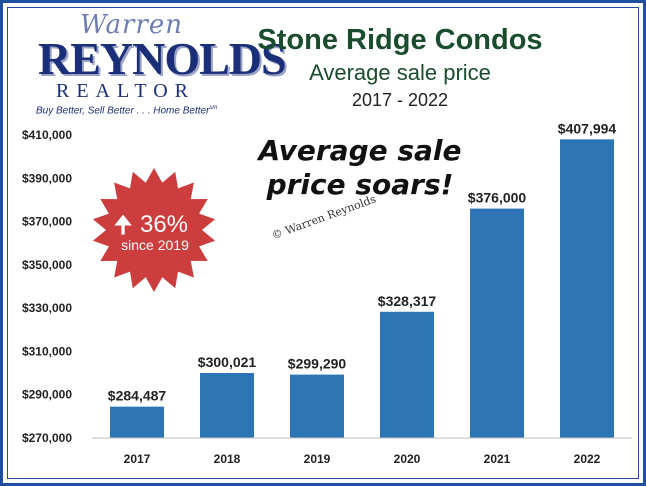 The image size is (646, 486). Describe the element at coordinates (497, 198) in the screenshot. I see `data-label-2021: $376,000` at that location.